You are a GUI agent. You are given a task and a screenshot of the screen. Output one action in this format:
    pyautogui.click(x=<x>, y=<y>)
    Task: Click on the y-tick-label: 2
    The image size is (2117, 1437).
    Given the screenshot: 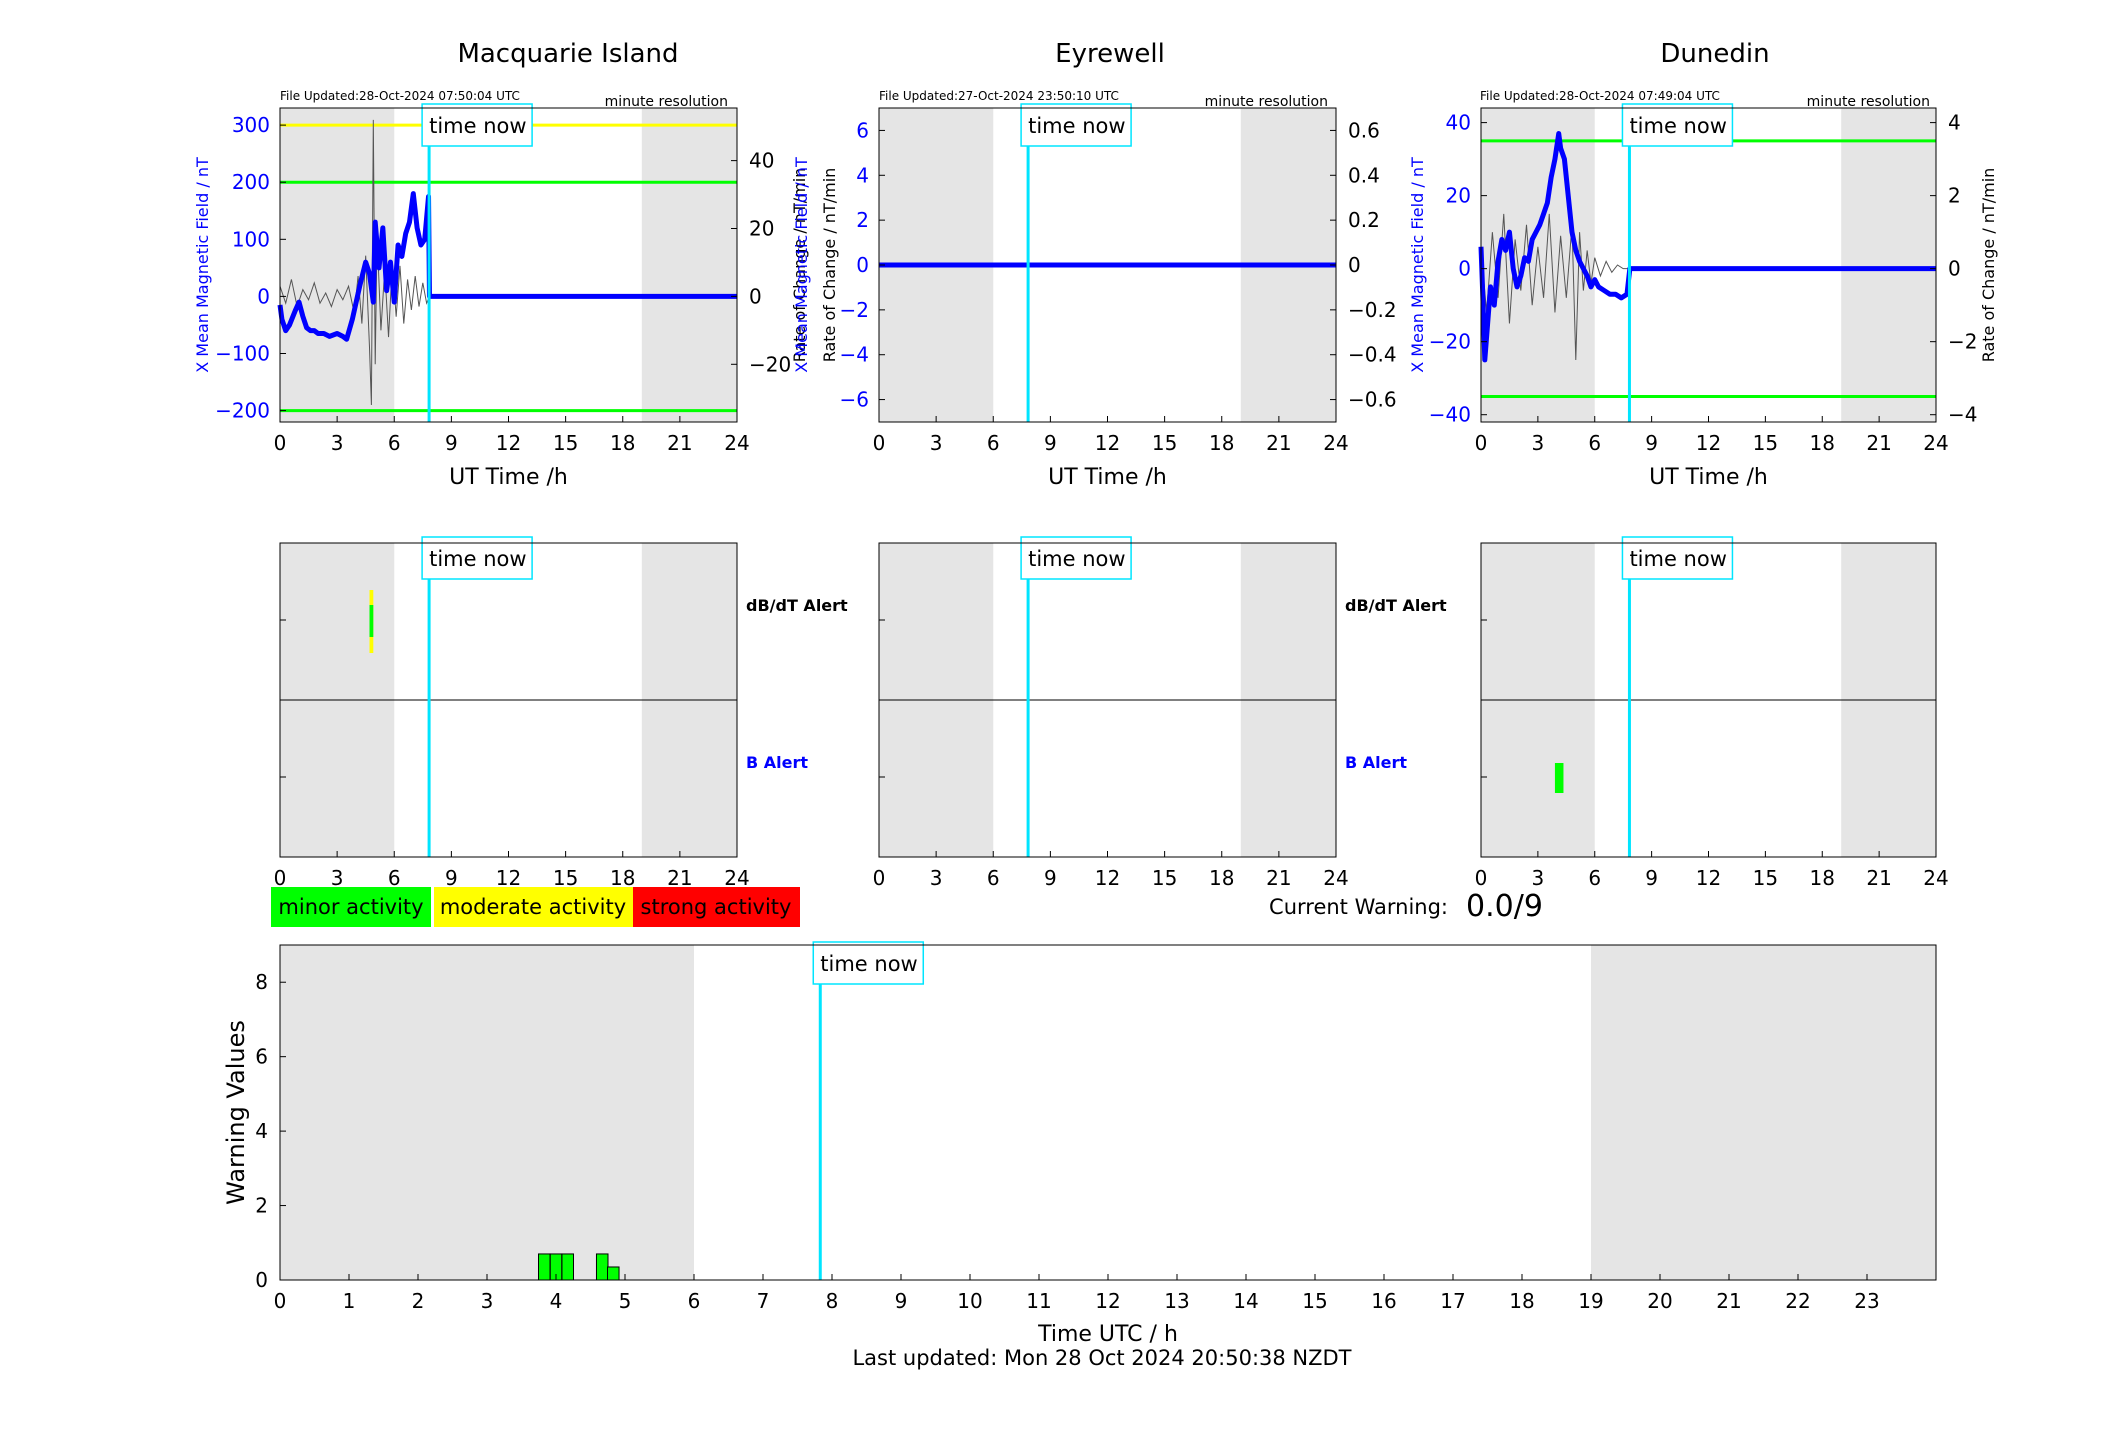 What is the action you would take?
    pyautogui.click(x=862, y=220)
    